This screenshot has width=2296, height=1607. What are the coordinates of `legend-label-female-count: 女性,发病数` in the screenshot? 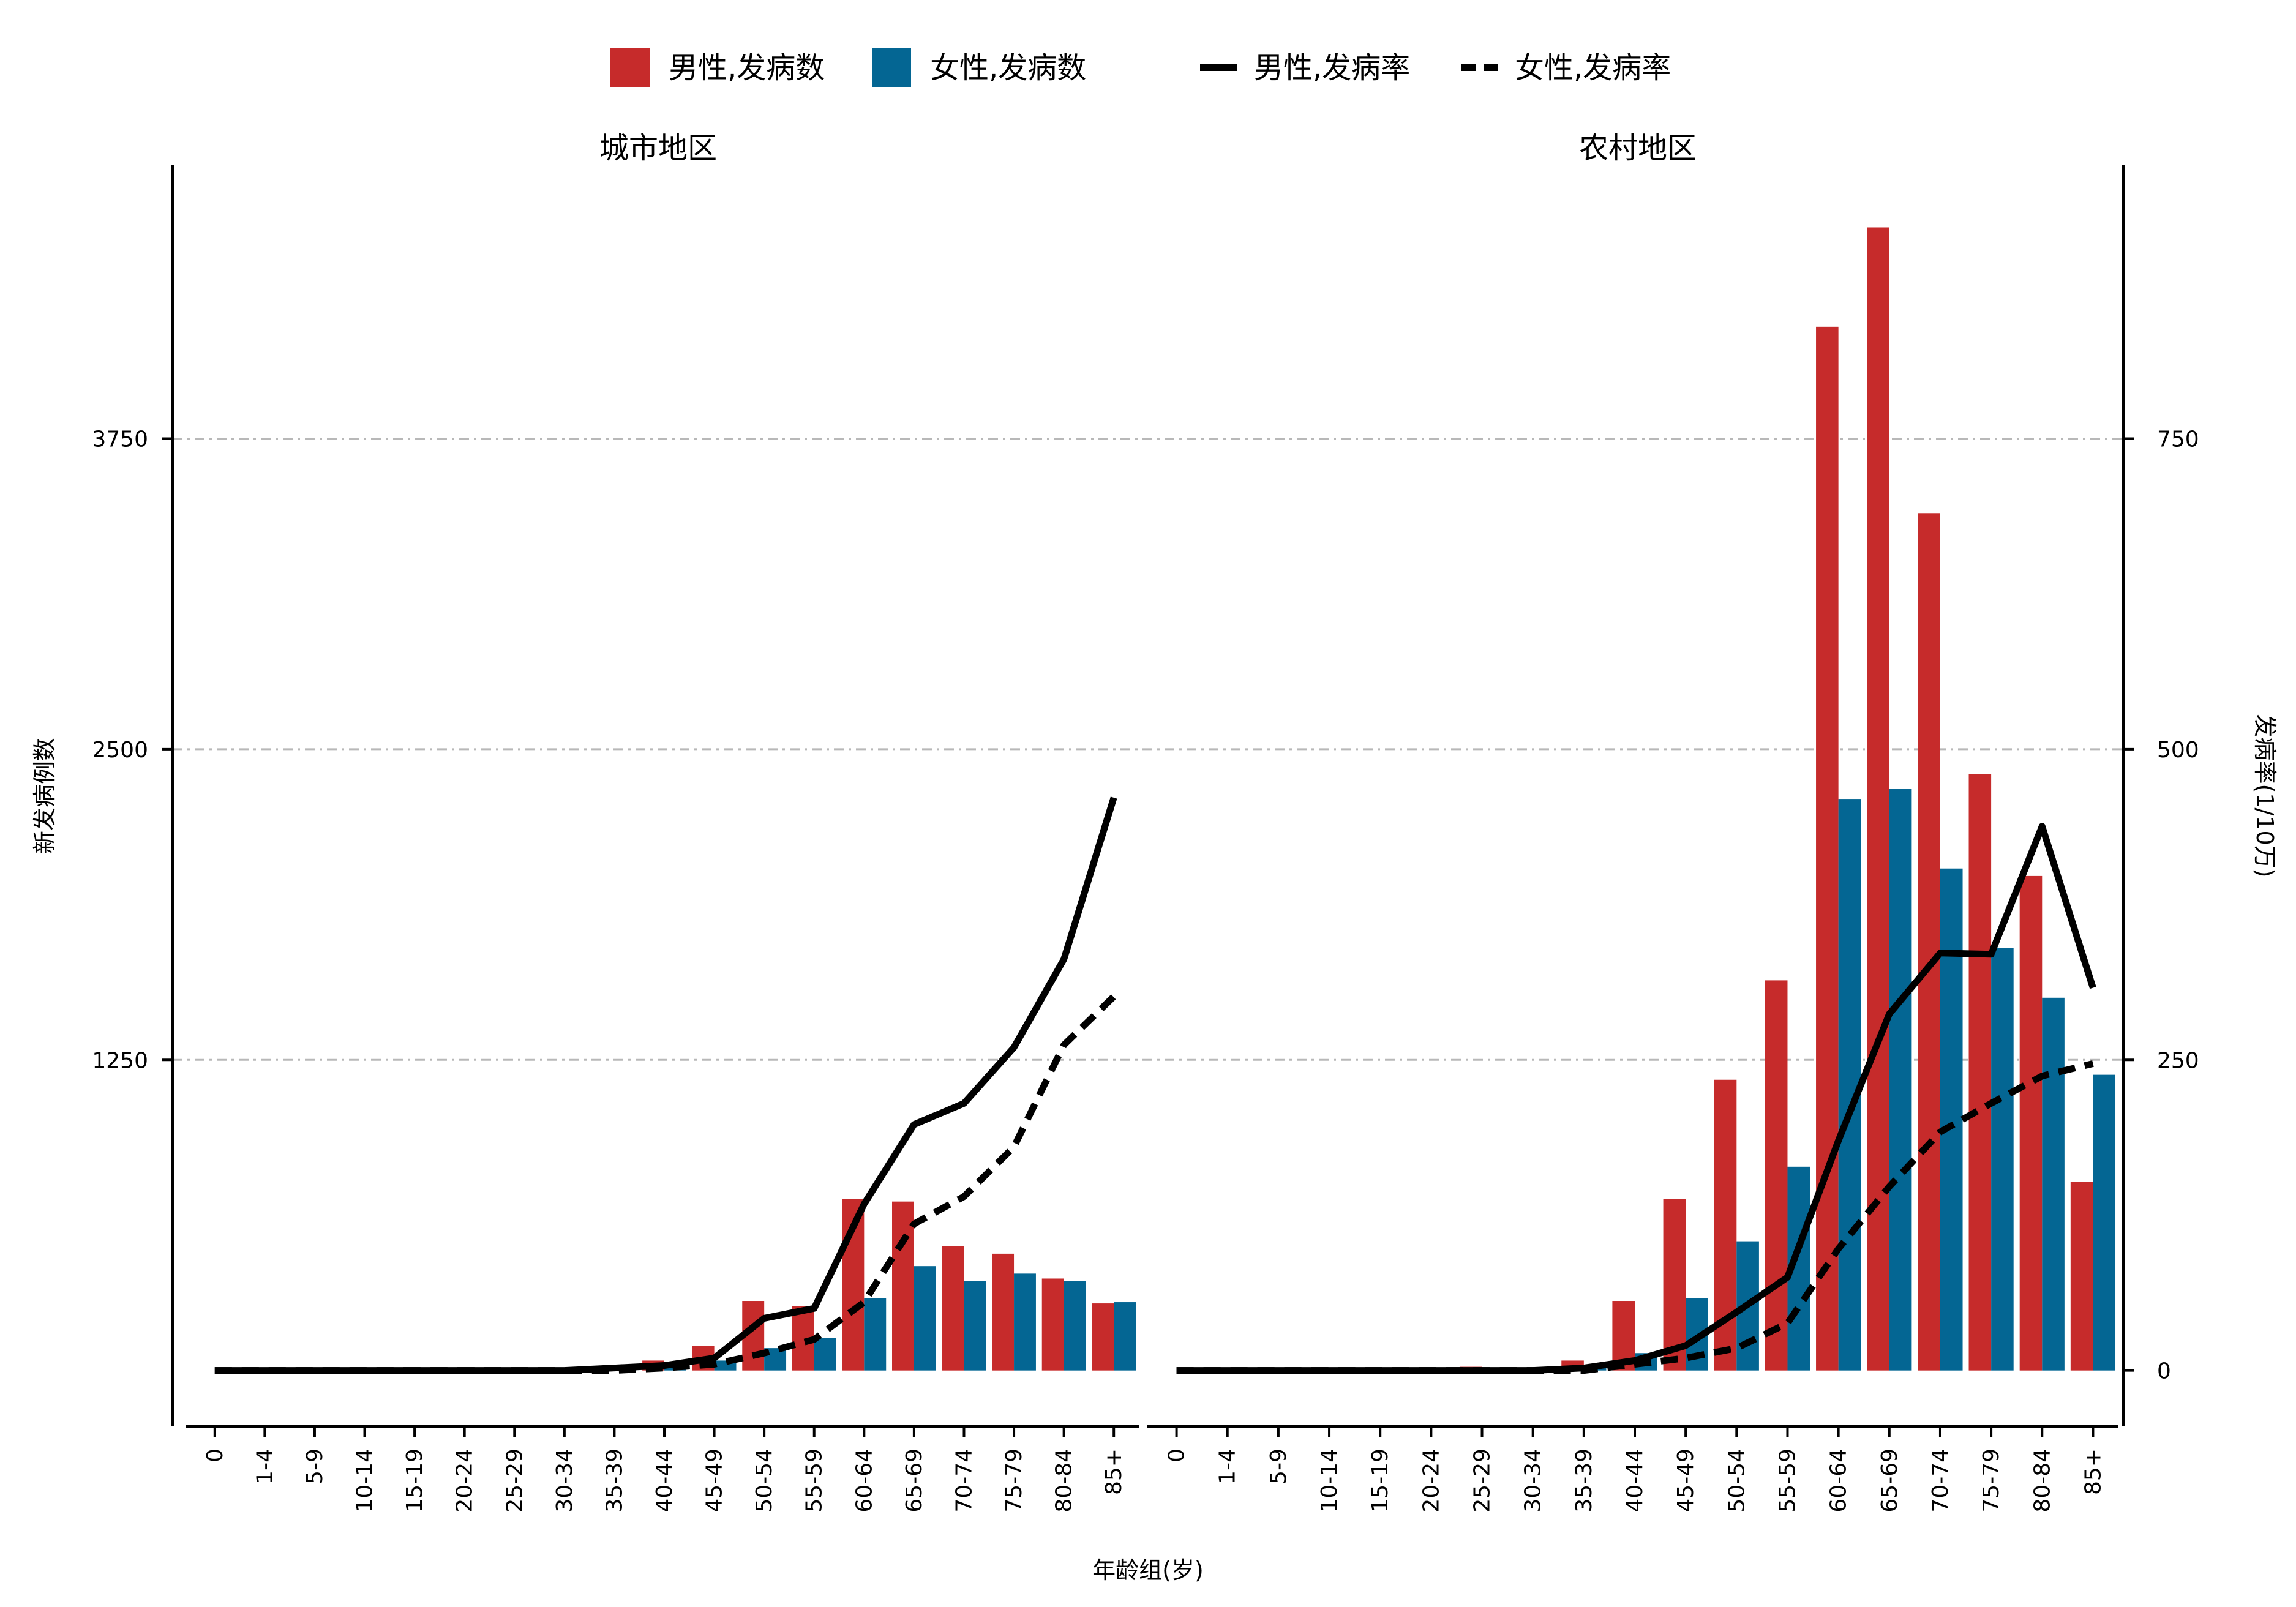 It's located at (1008, 68).